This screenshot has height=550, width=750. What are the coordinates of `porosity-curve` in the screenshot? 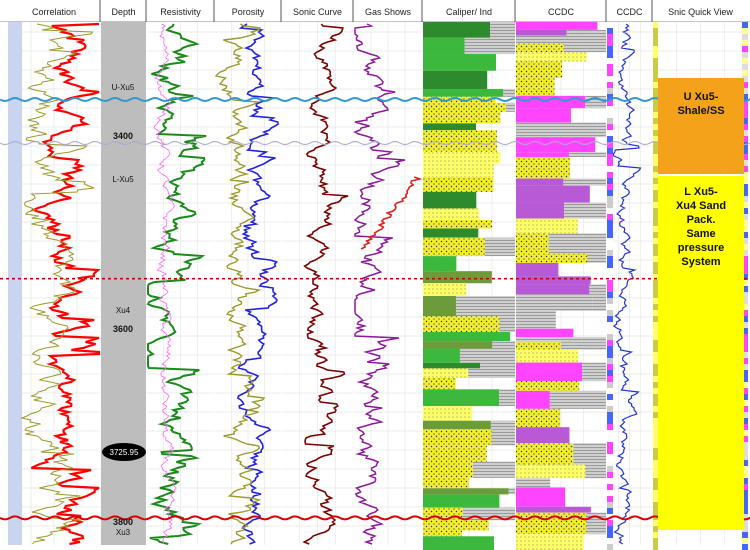 It's located at (257, 284).